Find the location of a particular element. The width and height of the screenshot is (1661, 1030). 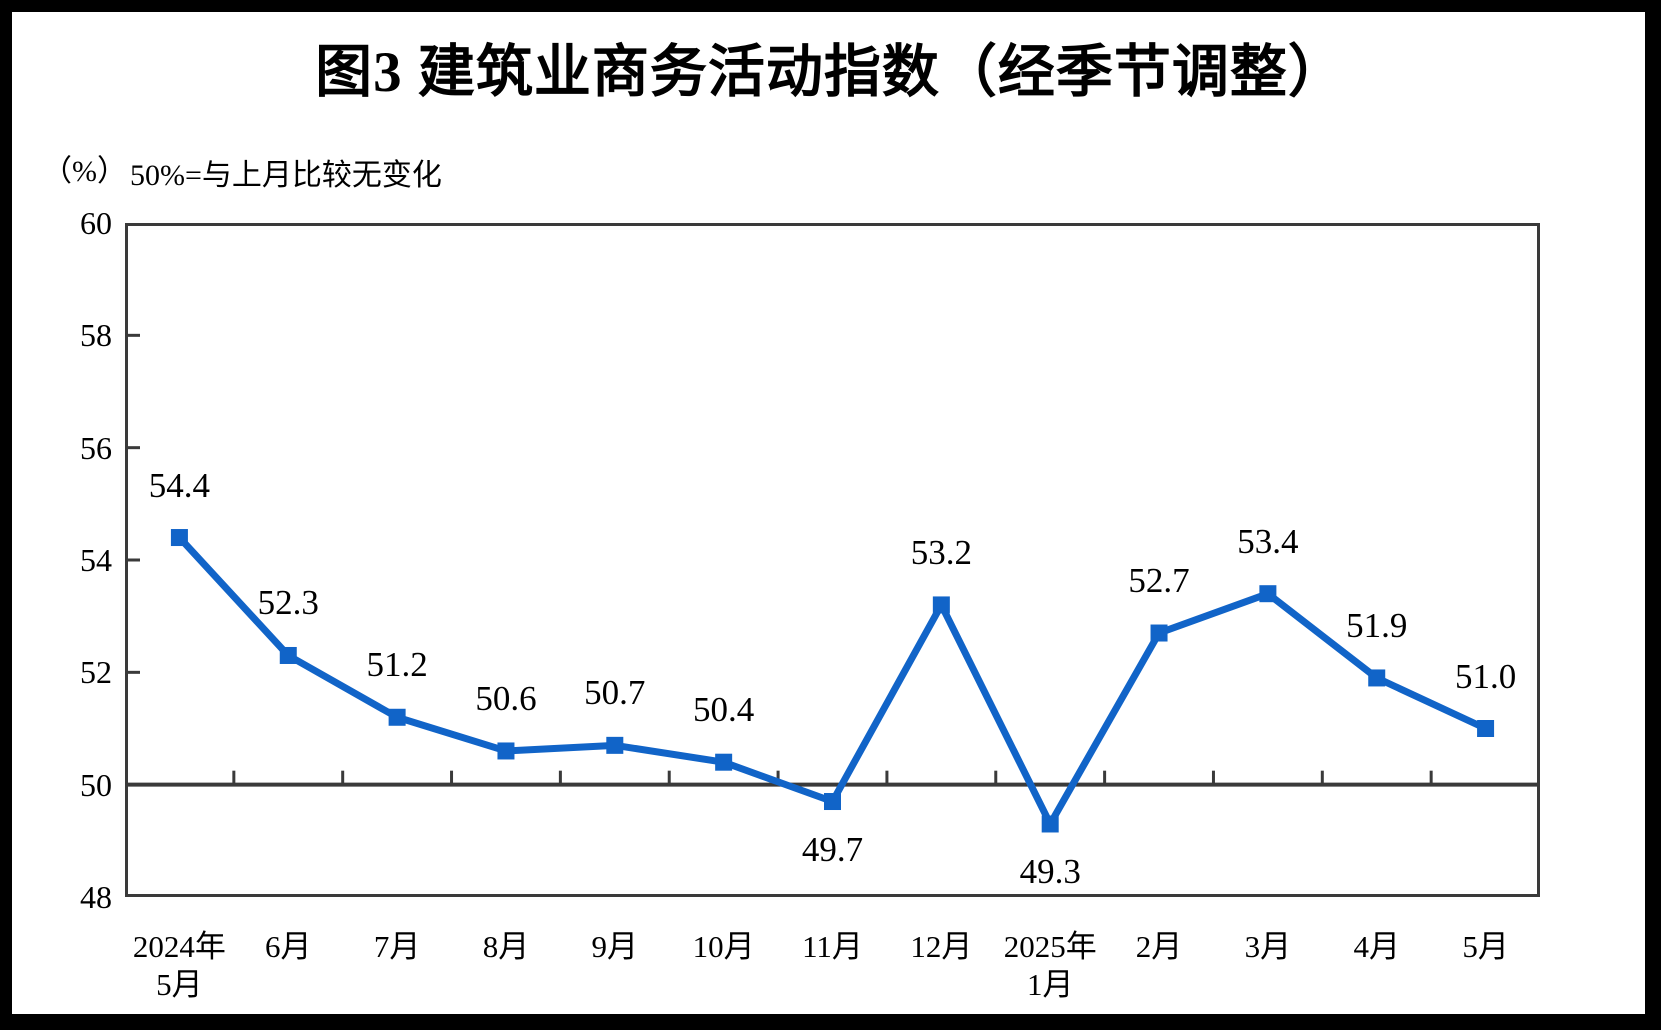

data-label: 49.7 is located at coordinates (832, 849).